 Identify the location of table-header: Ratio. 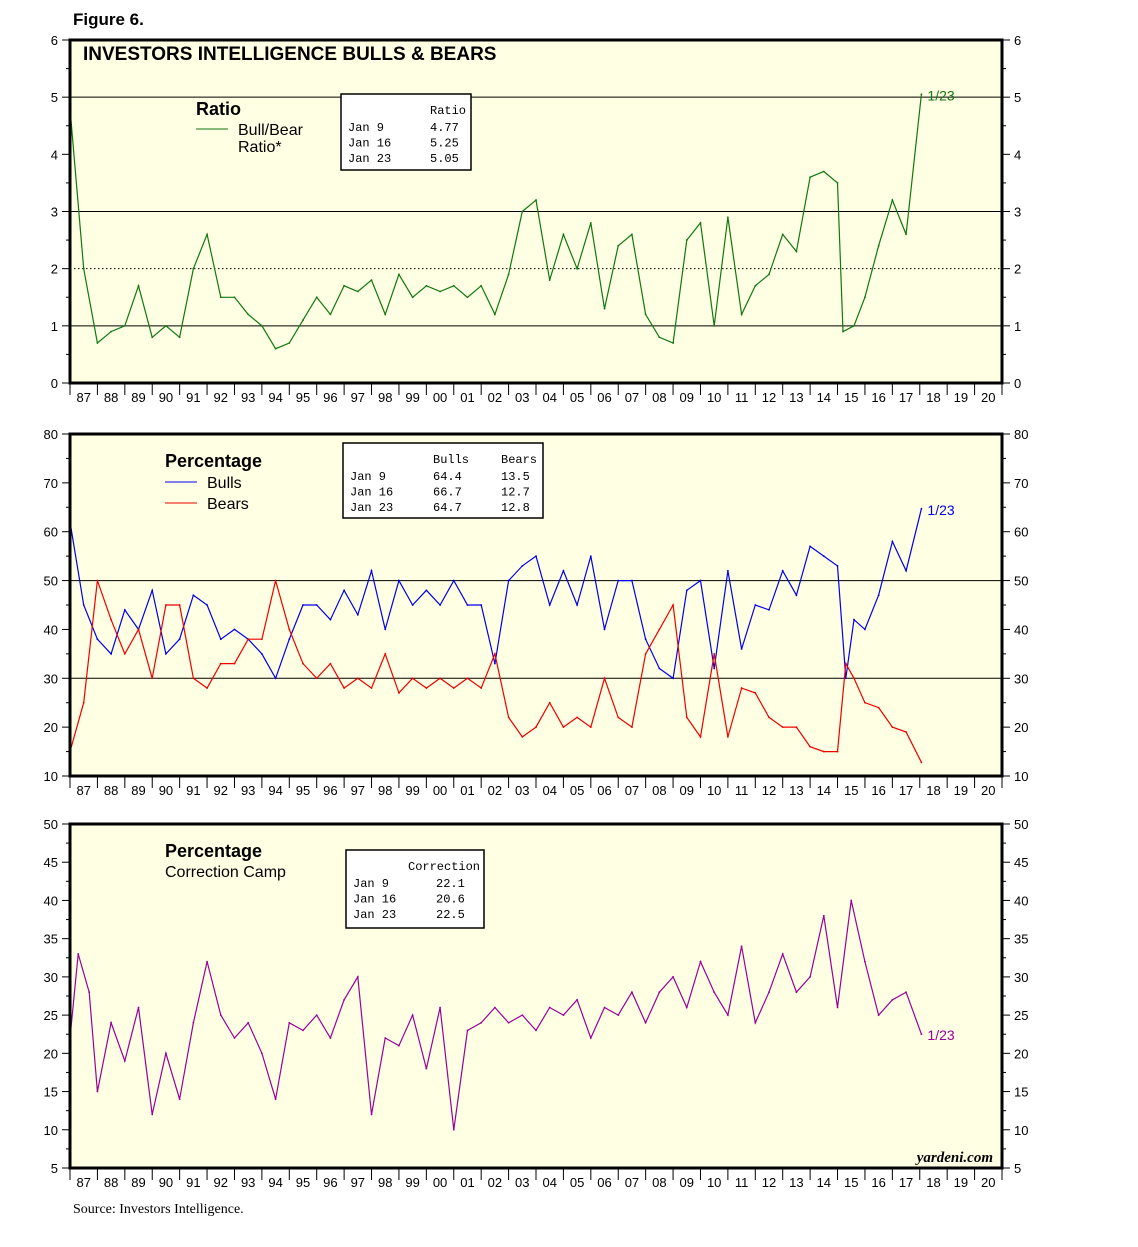
(448, 111).